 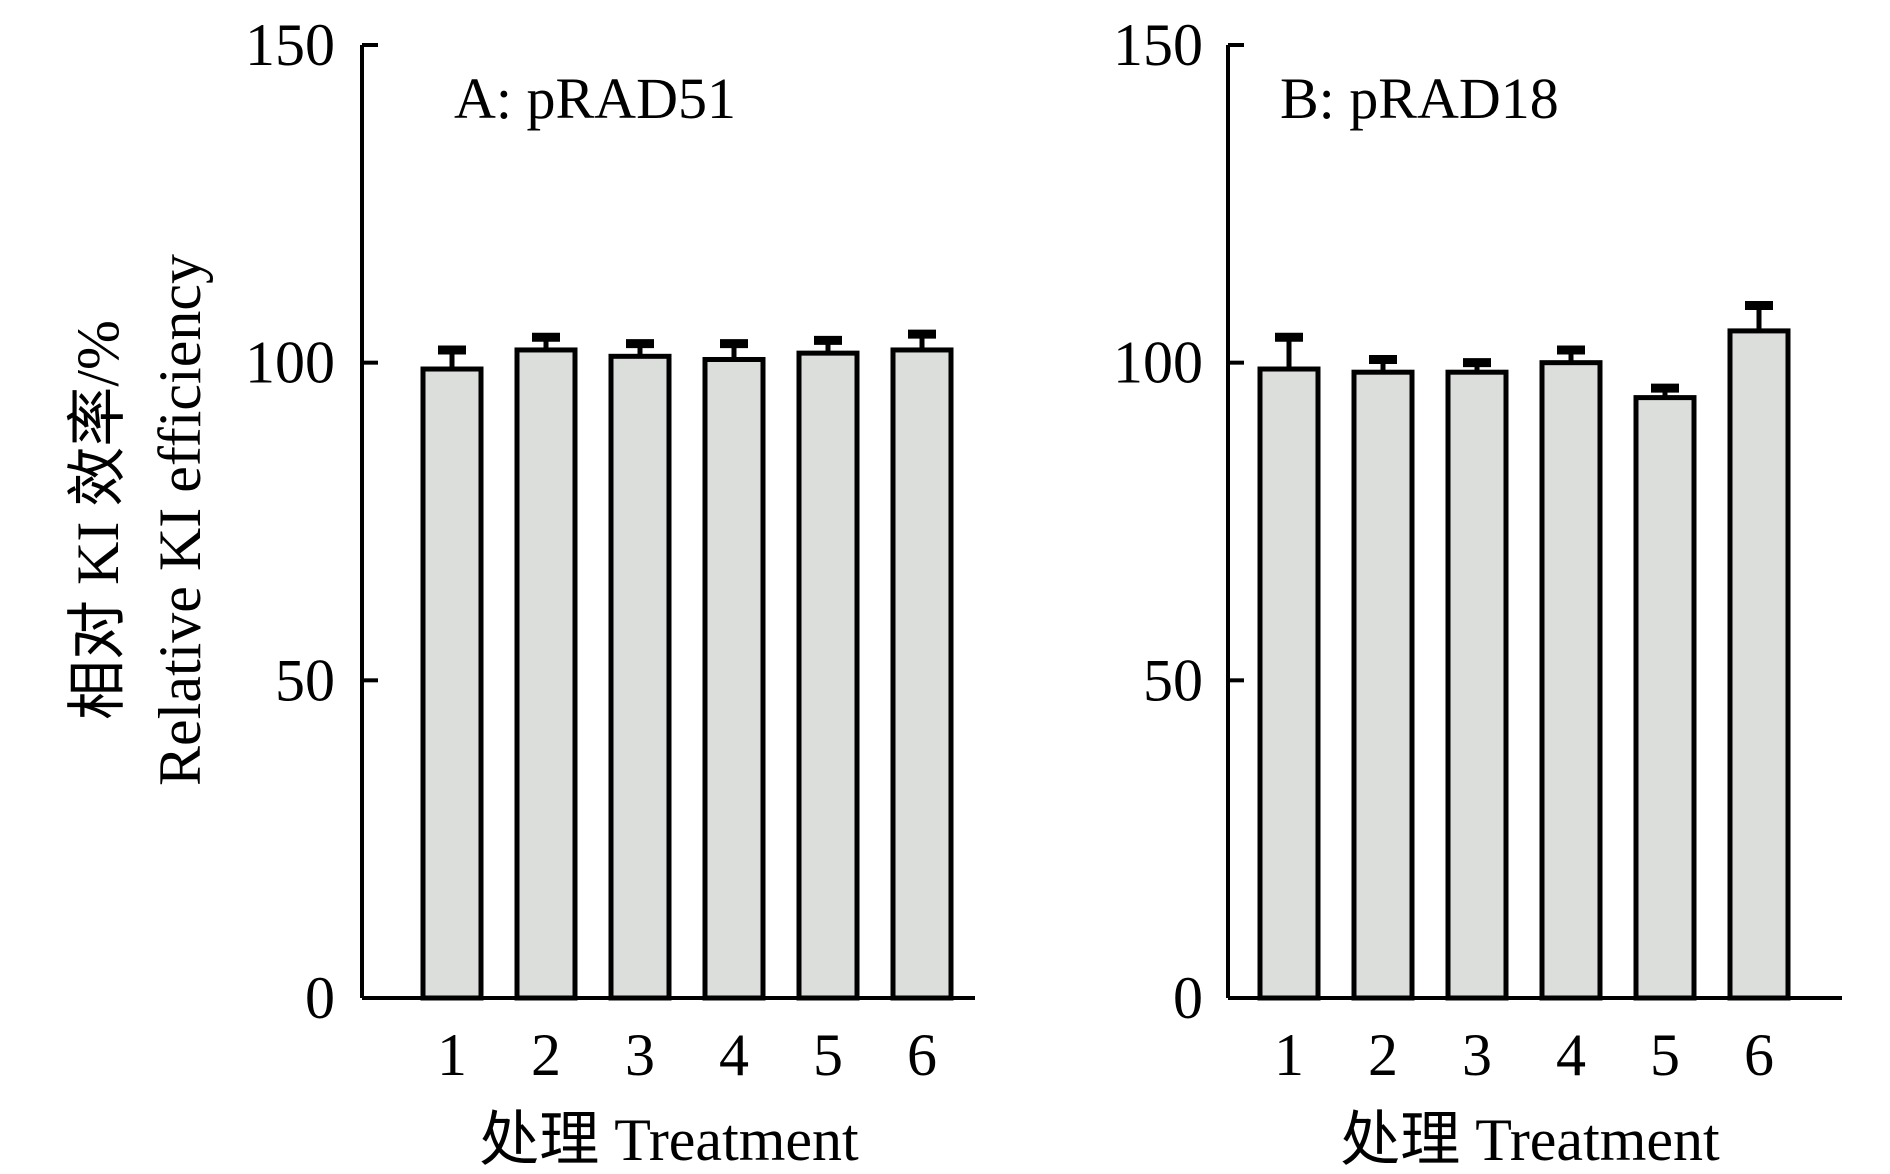 What do you see at coordinates (734, 1055) in the screenshot?
I see `panel-a-category-label: 4` at bounding box center [734, 1055].